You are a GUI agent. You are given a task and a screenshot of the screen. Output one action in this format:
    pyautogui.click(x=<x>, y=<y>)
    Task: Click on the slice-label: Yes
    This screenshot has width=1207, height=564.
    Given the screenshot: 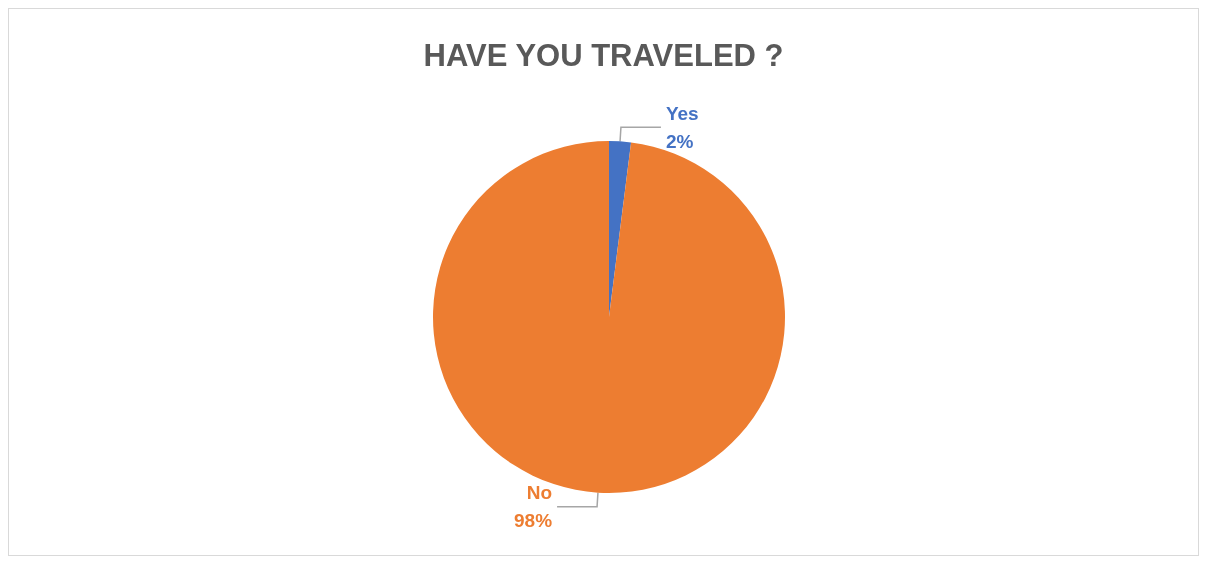 What is the action you would take?
    pyautogui.click(x=682, y=113)
    